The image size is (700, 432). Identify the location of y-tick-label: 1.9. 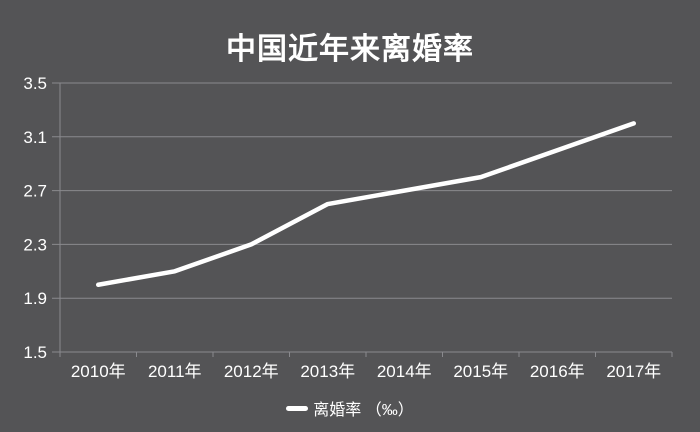
(35, 298).